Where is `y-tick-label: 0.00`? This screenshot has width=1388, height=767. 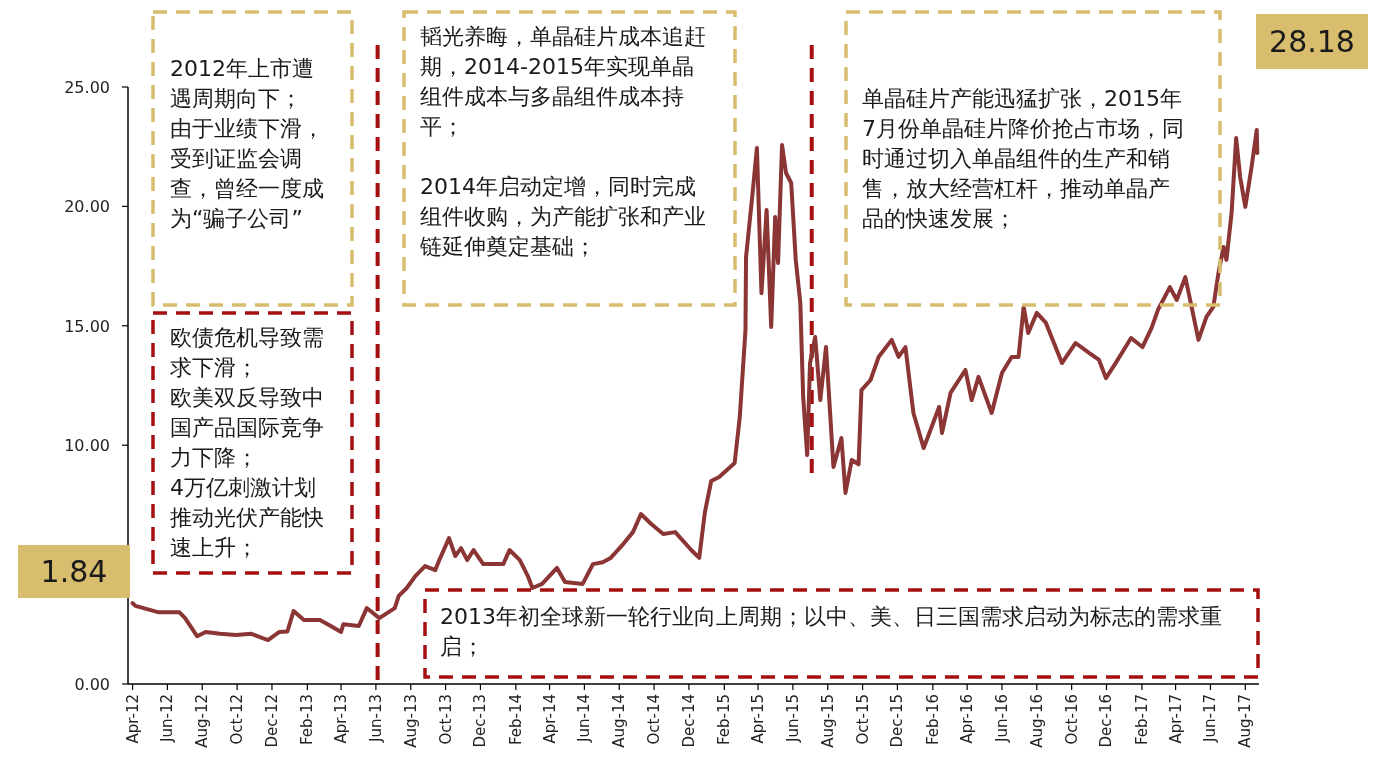
y-tick-label: 0.00 is located at coordinates (92, 684).